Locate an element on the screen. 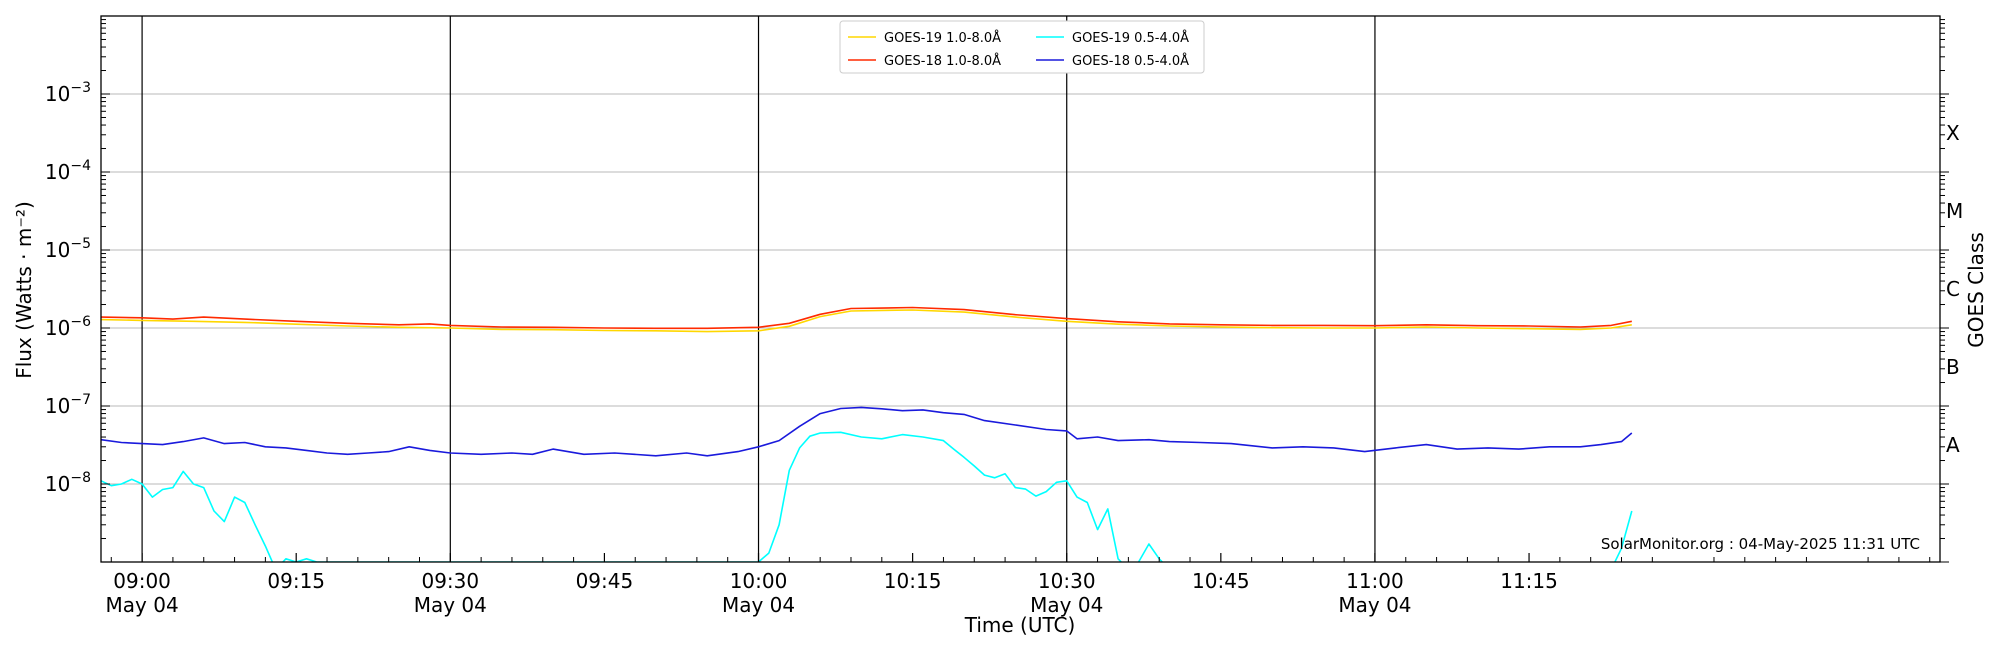 The image size is (2000, 650). y-tick-label: 10⁻⁷ is located at coordinates (68, 405).